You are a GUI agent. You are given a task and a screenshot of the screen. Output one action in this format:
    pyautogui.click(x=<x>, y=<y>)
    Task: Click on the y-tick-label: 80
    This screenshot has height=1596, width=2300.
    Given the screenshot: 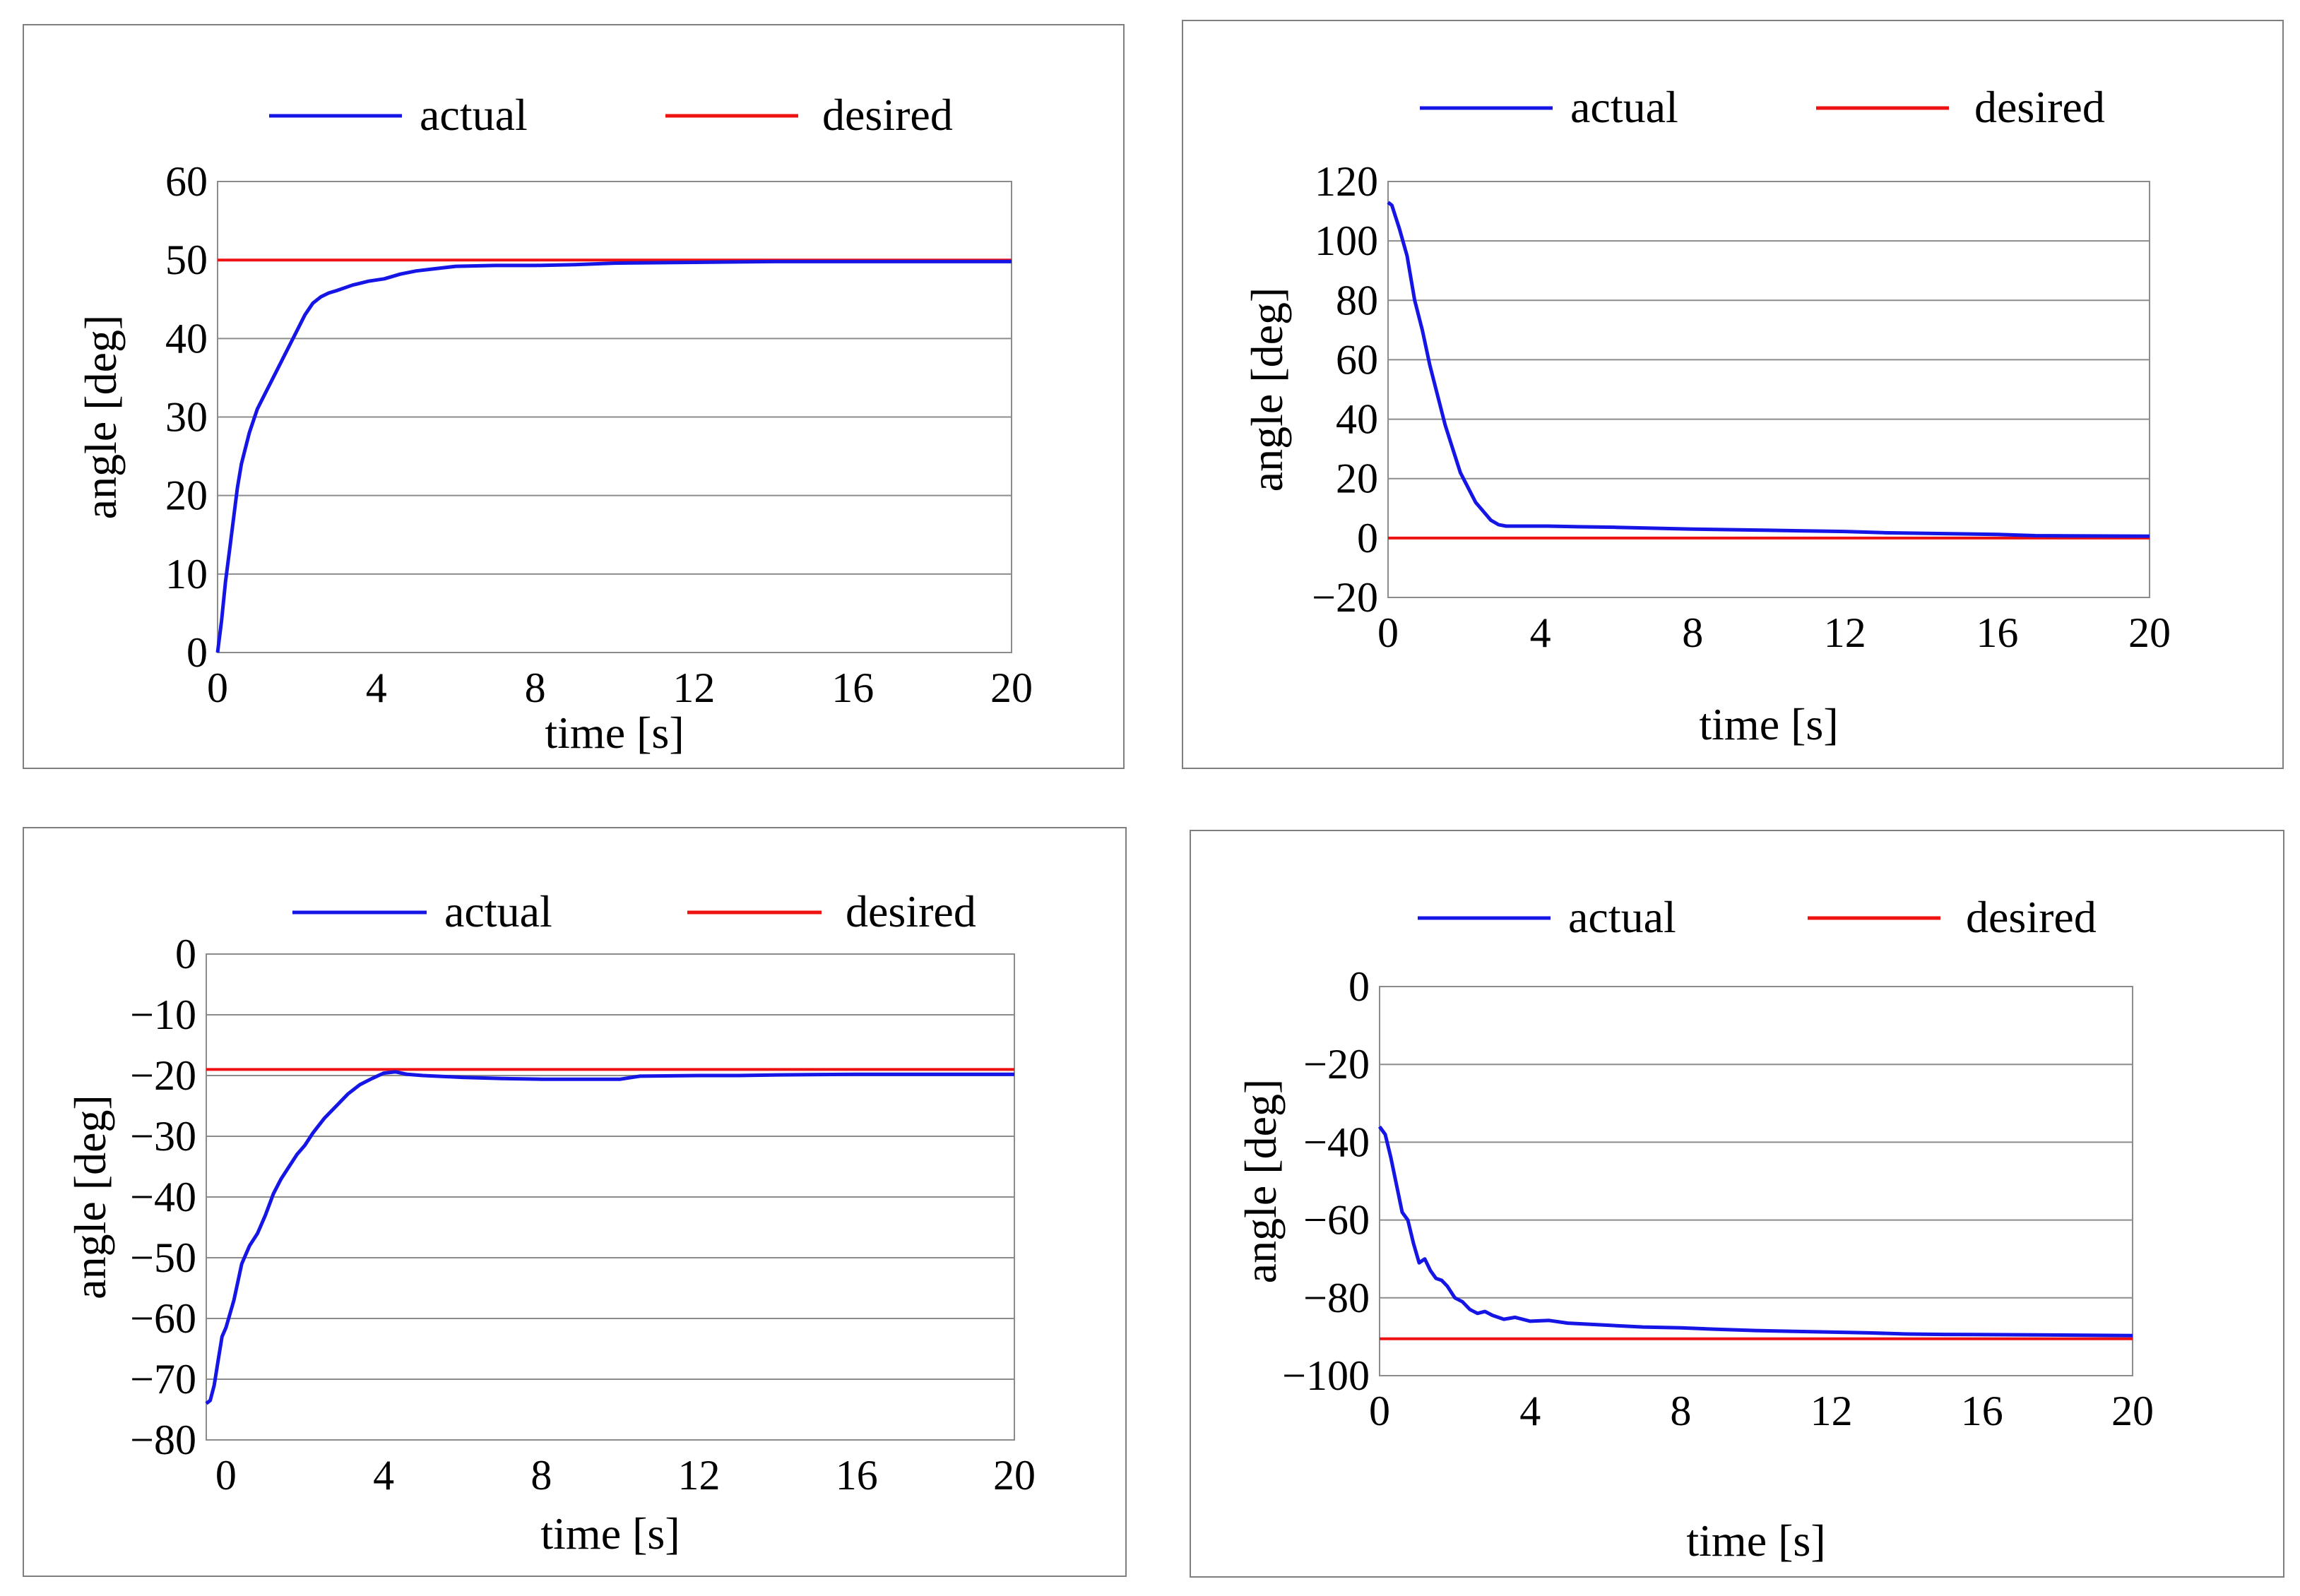 What is the action you would take?
    pyautogui.click(x=1357, y=300)
    